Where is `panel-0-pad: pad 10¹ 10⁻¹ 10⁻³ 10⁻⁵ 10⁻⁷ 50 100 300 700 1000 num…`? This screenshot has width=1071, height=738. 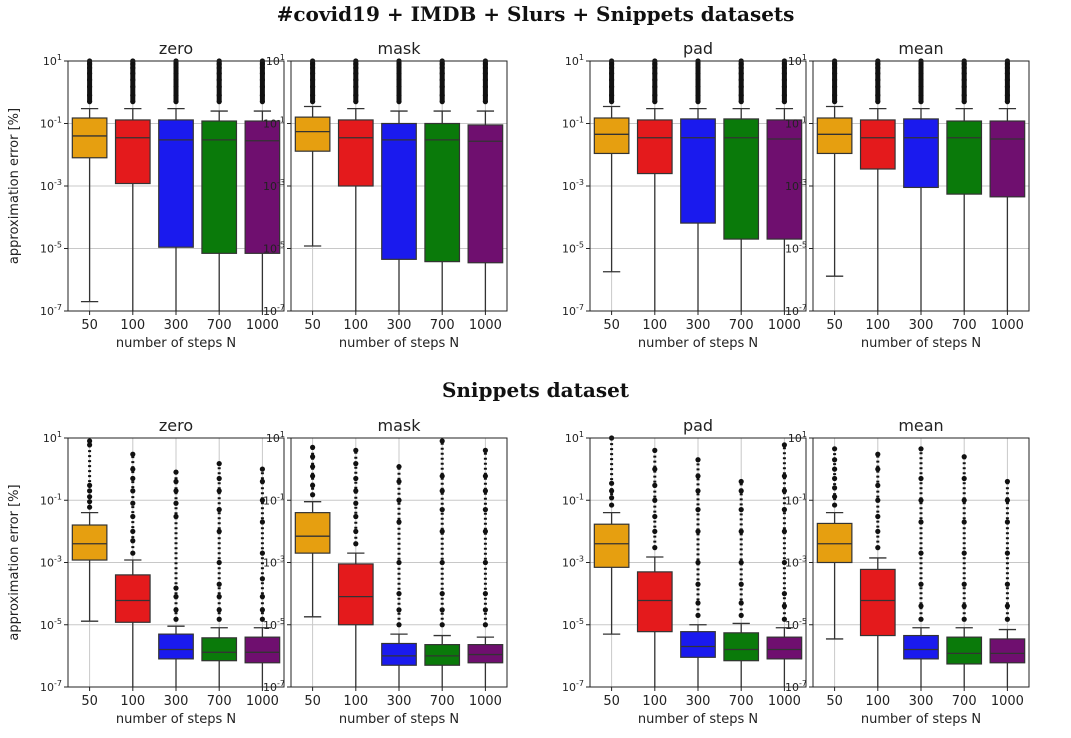 panel-0-pad: pad 10¹ 10⁻¹ 10⁻³ 10⁻⁵ 10⁻⁷ 50 100 300 700 1000 num… is located at coordinates (684, 195).